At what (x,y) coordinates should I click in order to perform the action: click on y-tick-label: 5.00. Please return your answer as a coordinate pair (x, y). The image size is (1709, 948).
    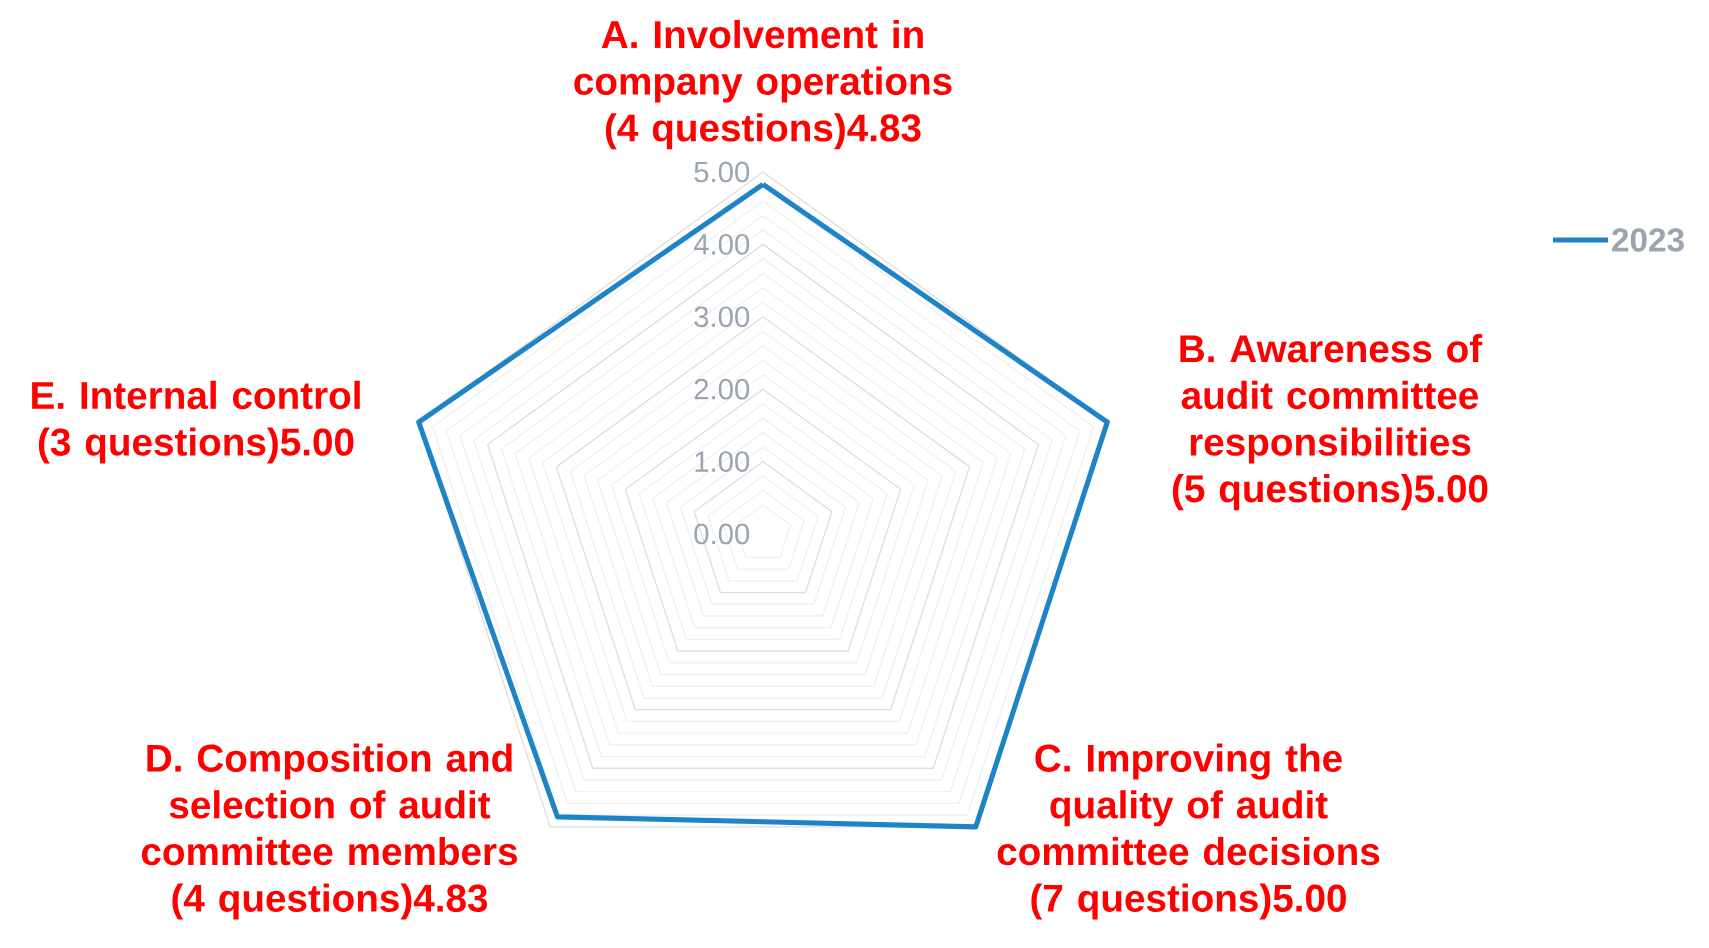
    Looking at the image, I should click on (722, 172).